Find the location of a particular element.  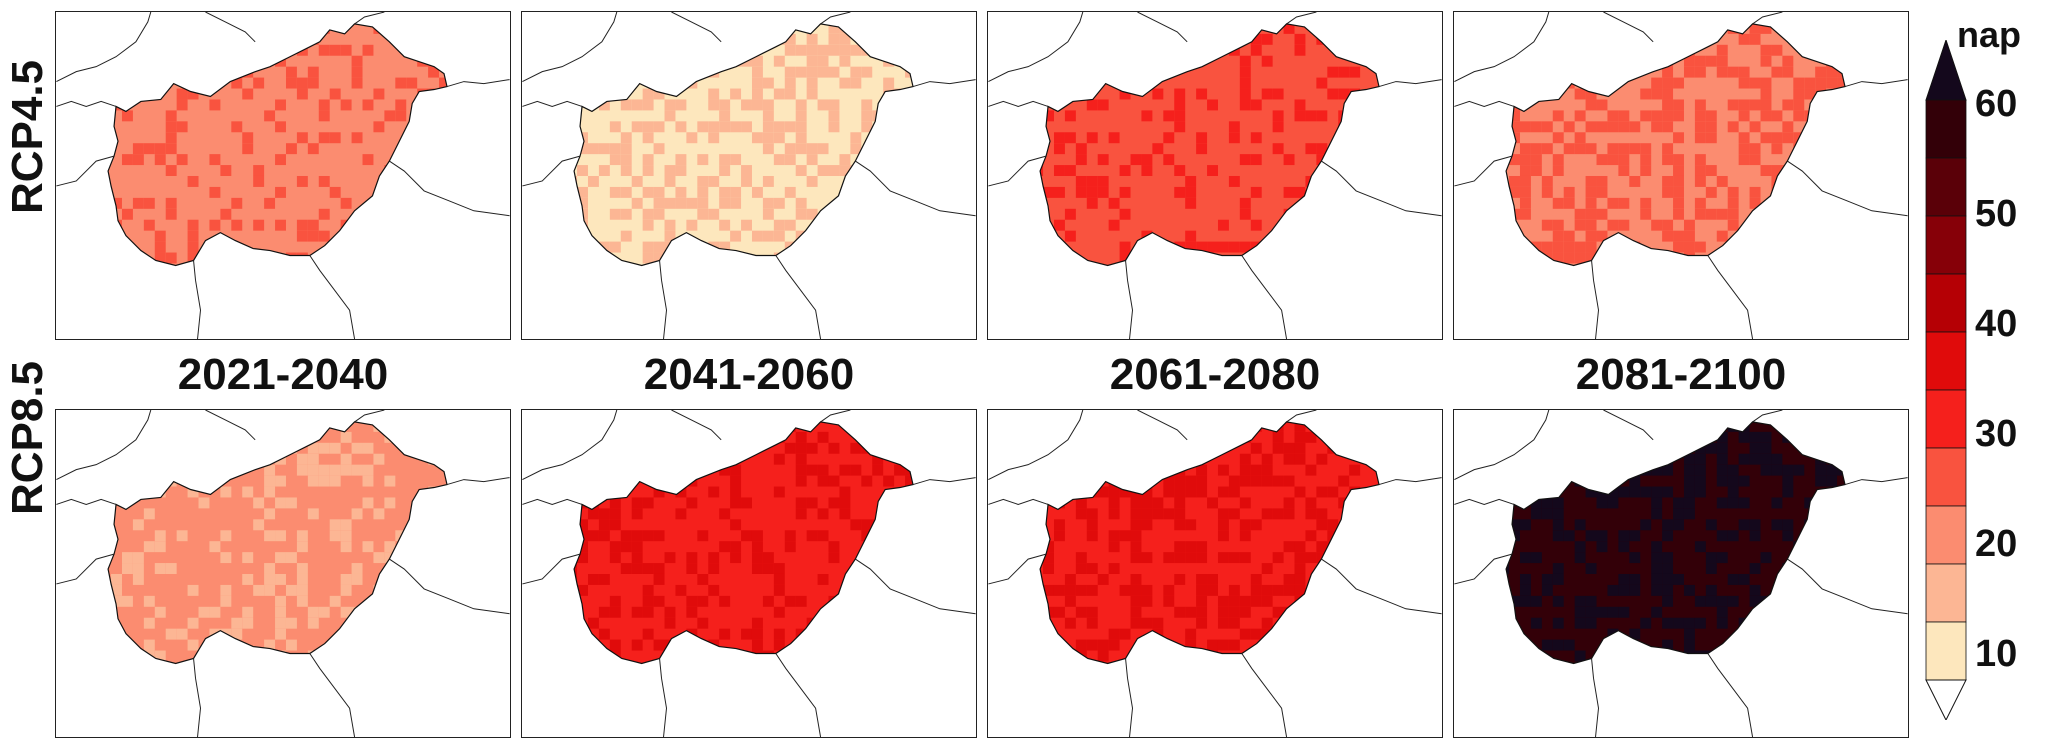

period-label-2041-2060: 2041-2060 is located at coordinates (749, 374).